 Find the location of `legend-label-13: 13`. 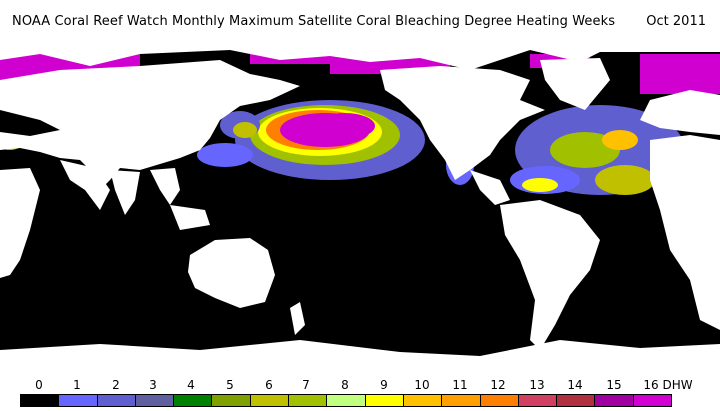

legend-label-13: 13 is located at coordinates (537, 385).